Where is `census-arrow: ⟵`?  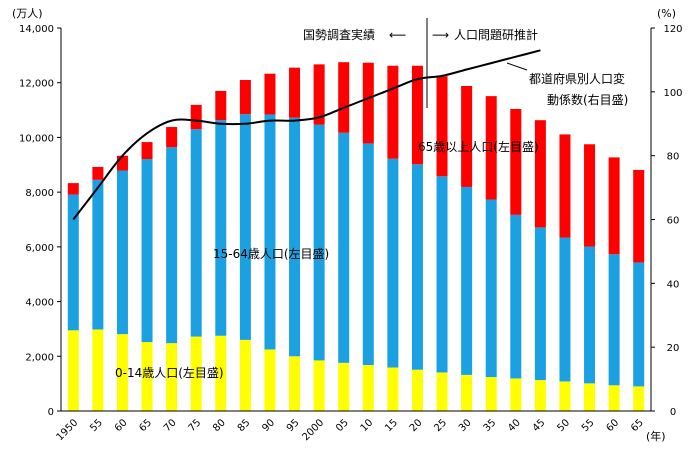
census-arrow: ⟵ is located at coordinates (397, 35).